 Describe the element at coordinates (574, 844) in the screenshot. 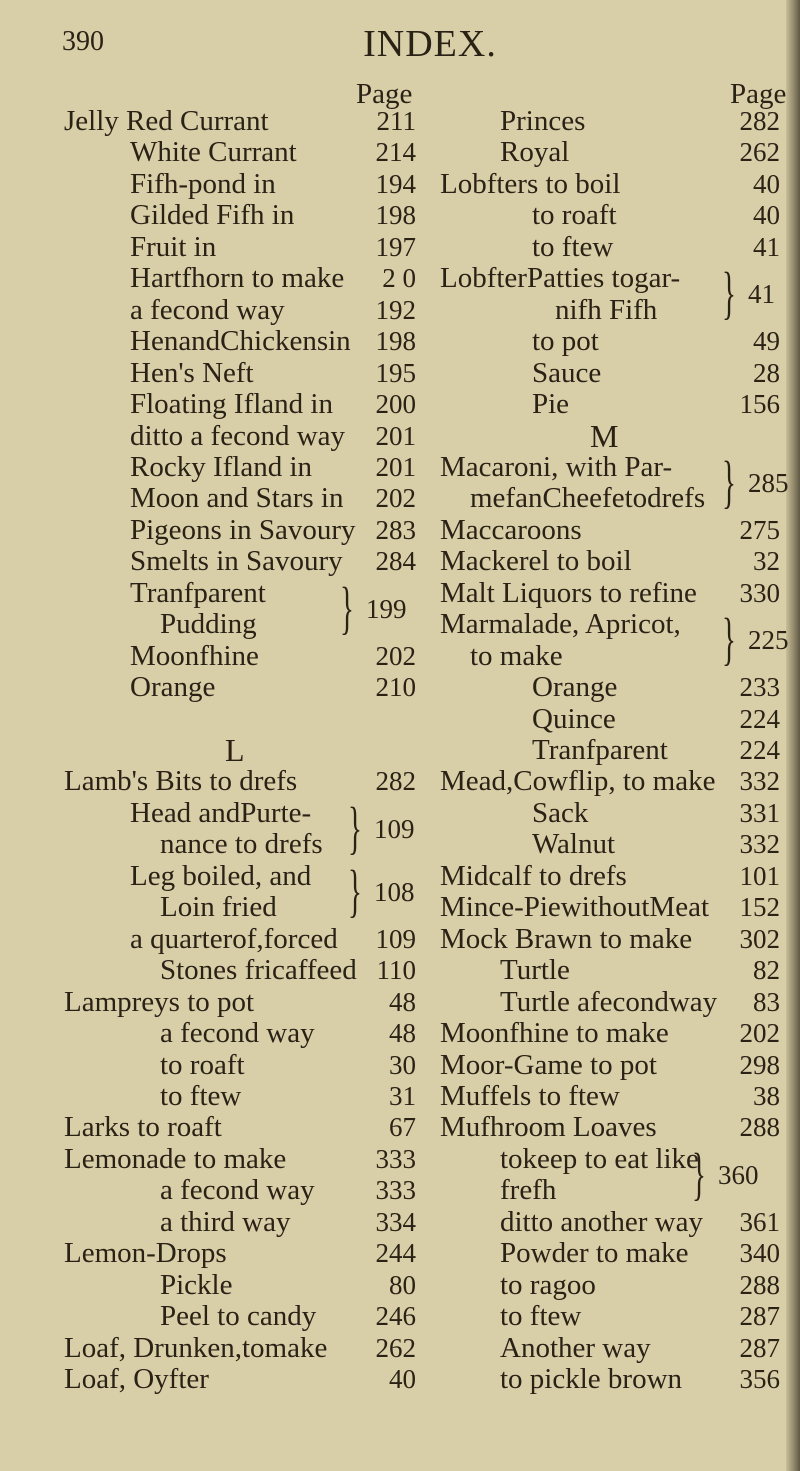

I see `right-index-entry: Walnut` at that location.